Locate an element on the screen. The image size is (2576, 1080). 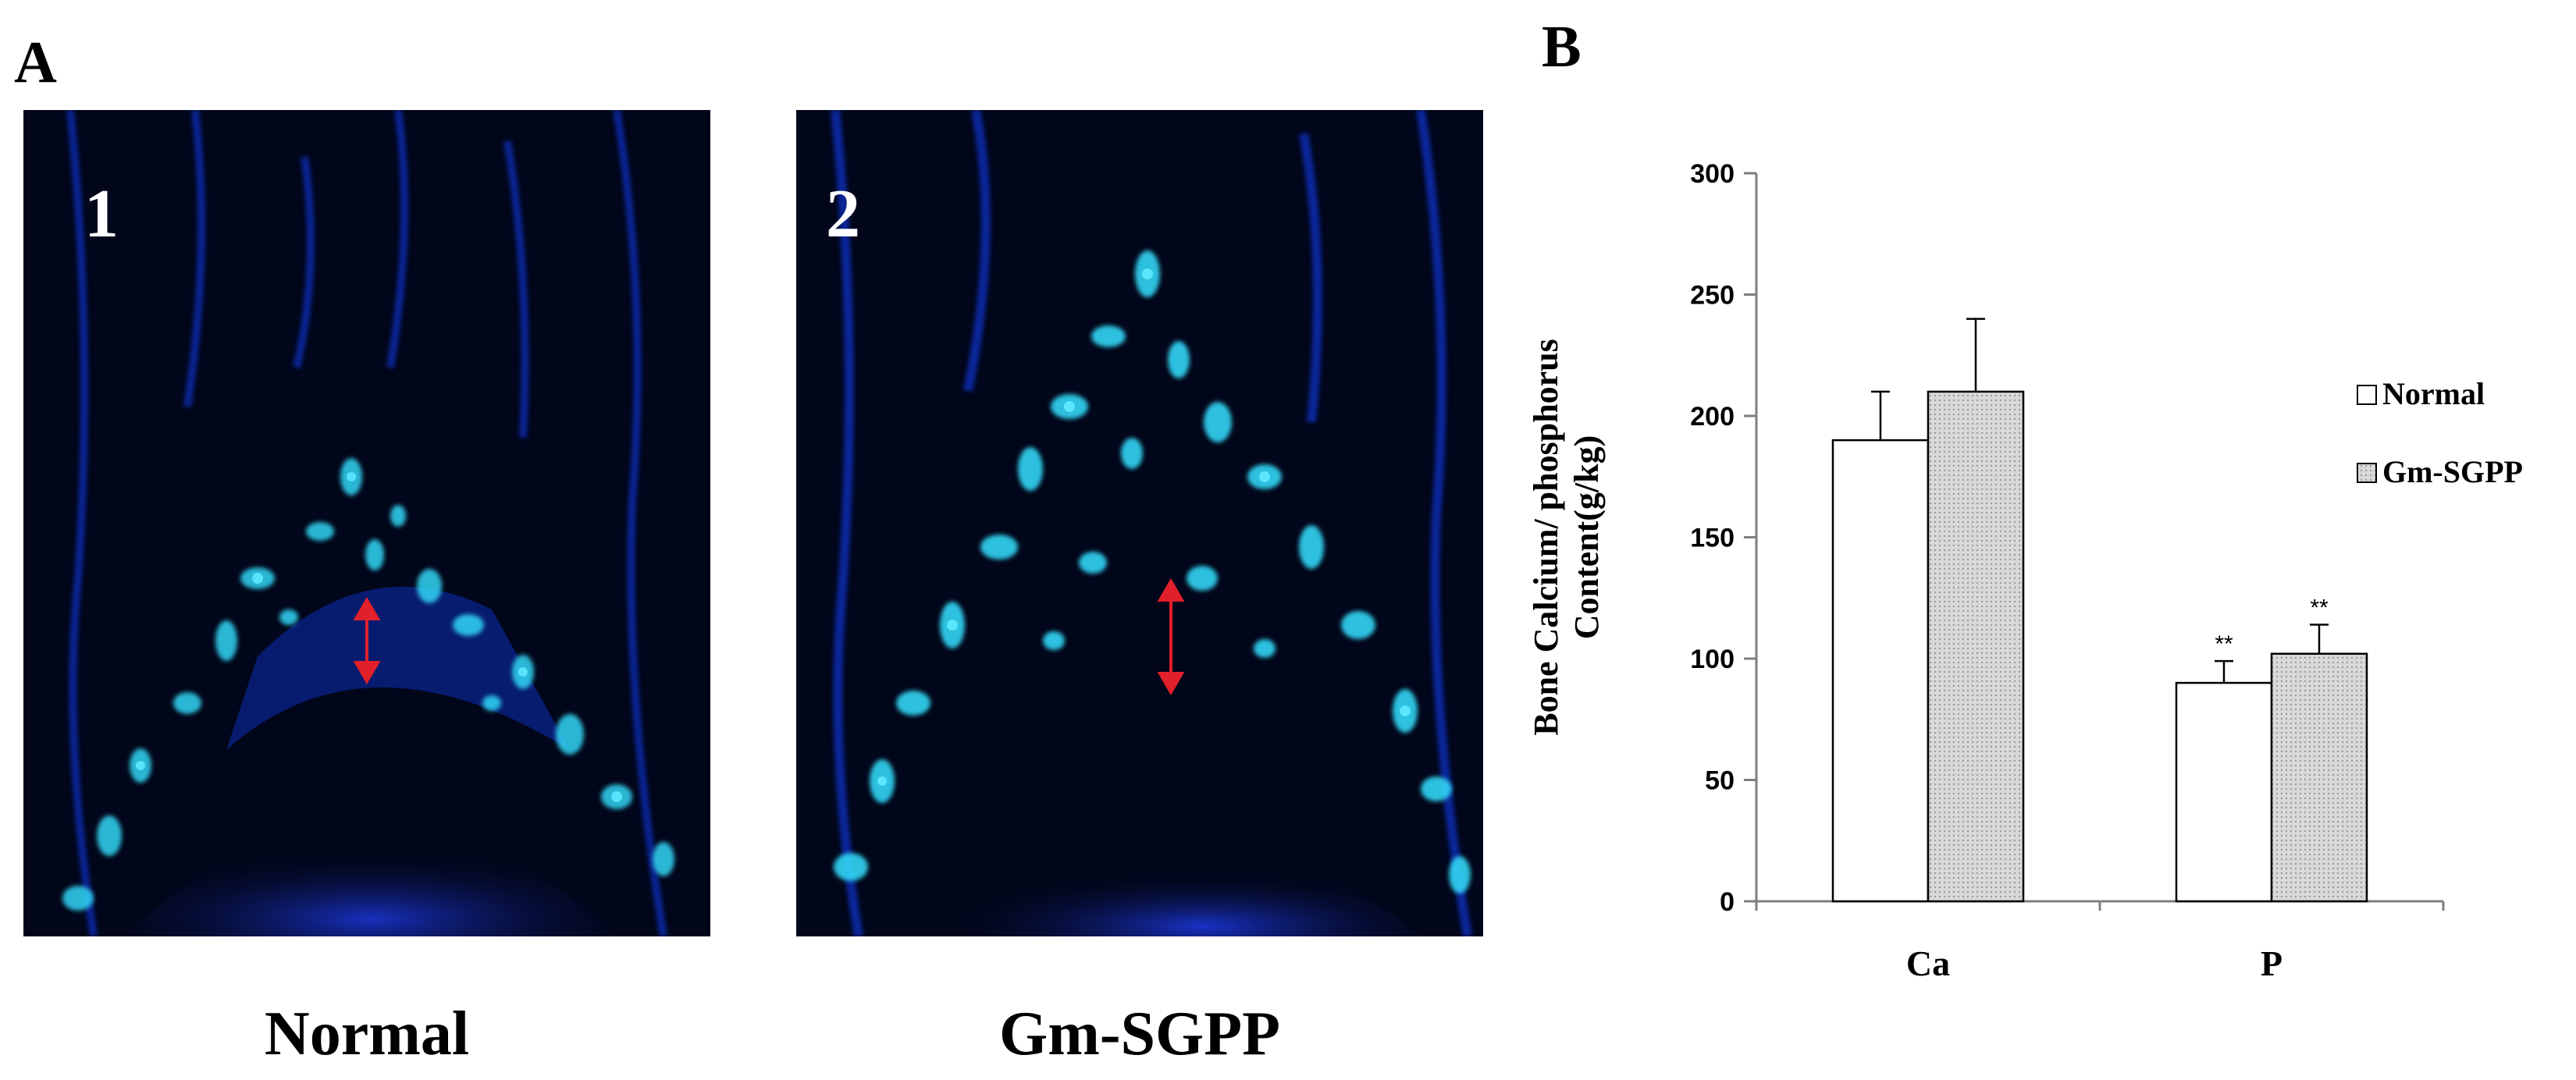
micrograph-normal-number: 1 is located at coordinates (101, 214).